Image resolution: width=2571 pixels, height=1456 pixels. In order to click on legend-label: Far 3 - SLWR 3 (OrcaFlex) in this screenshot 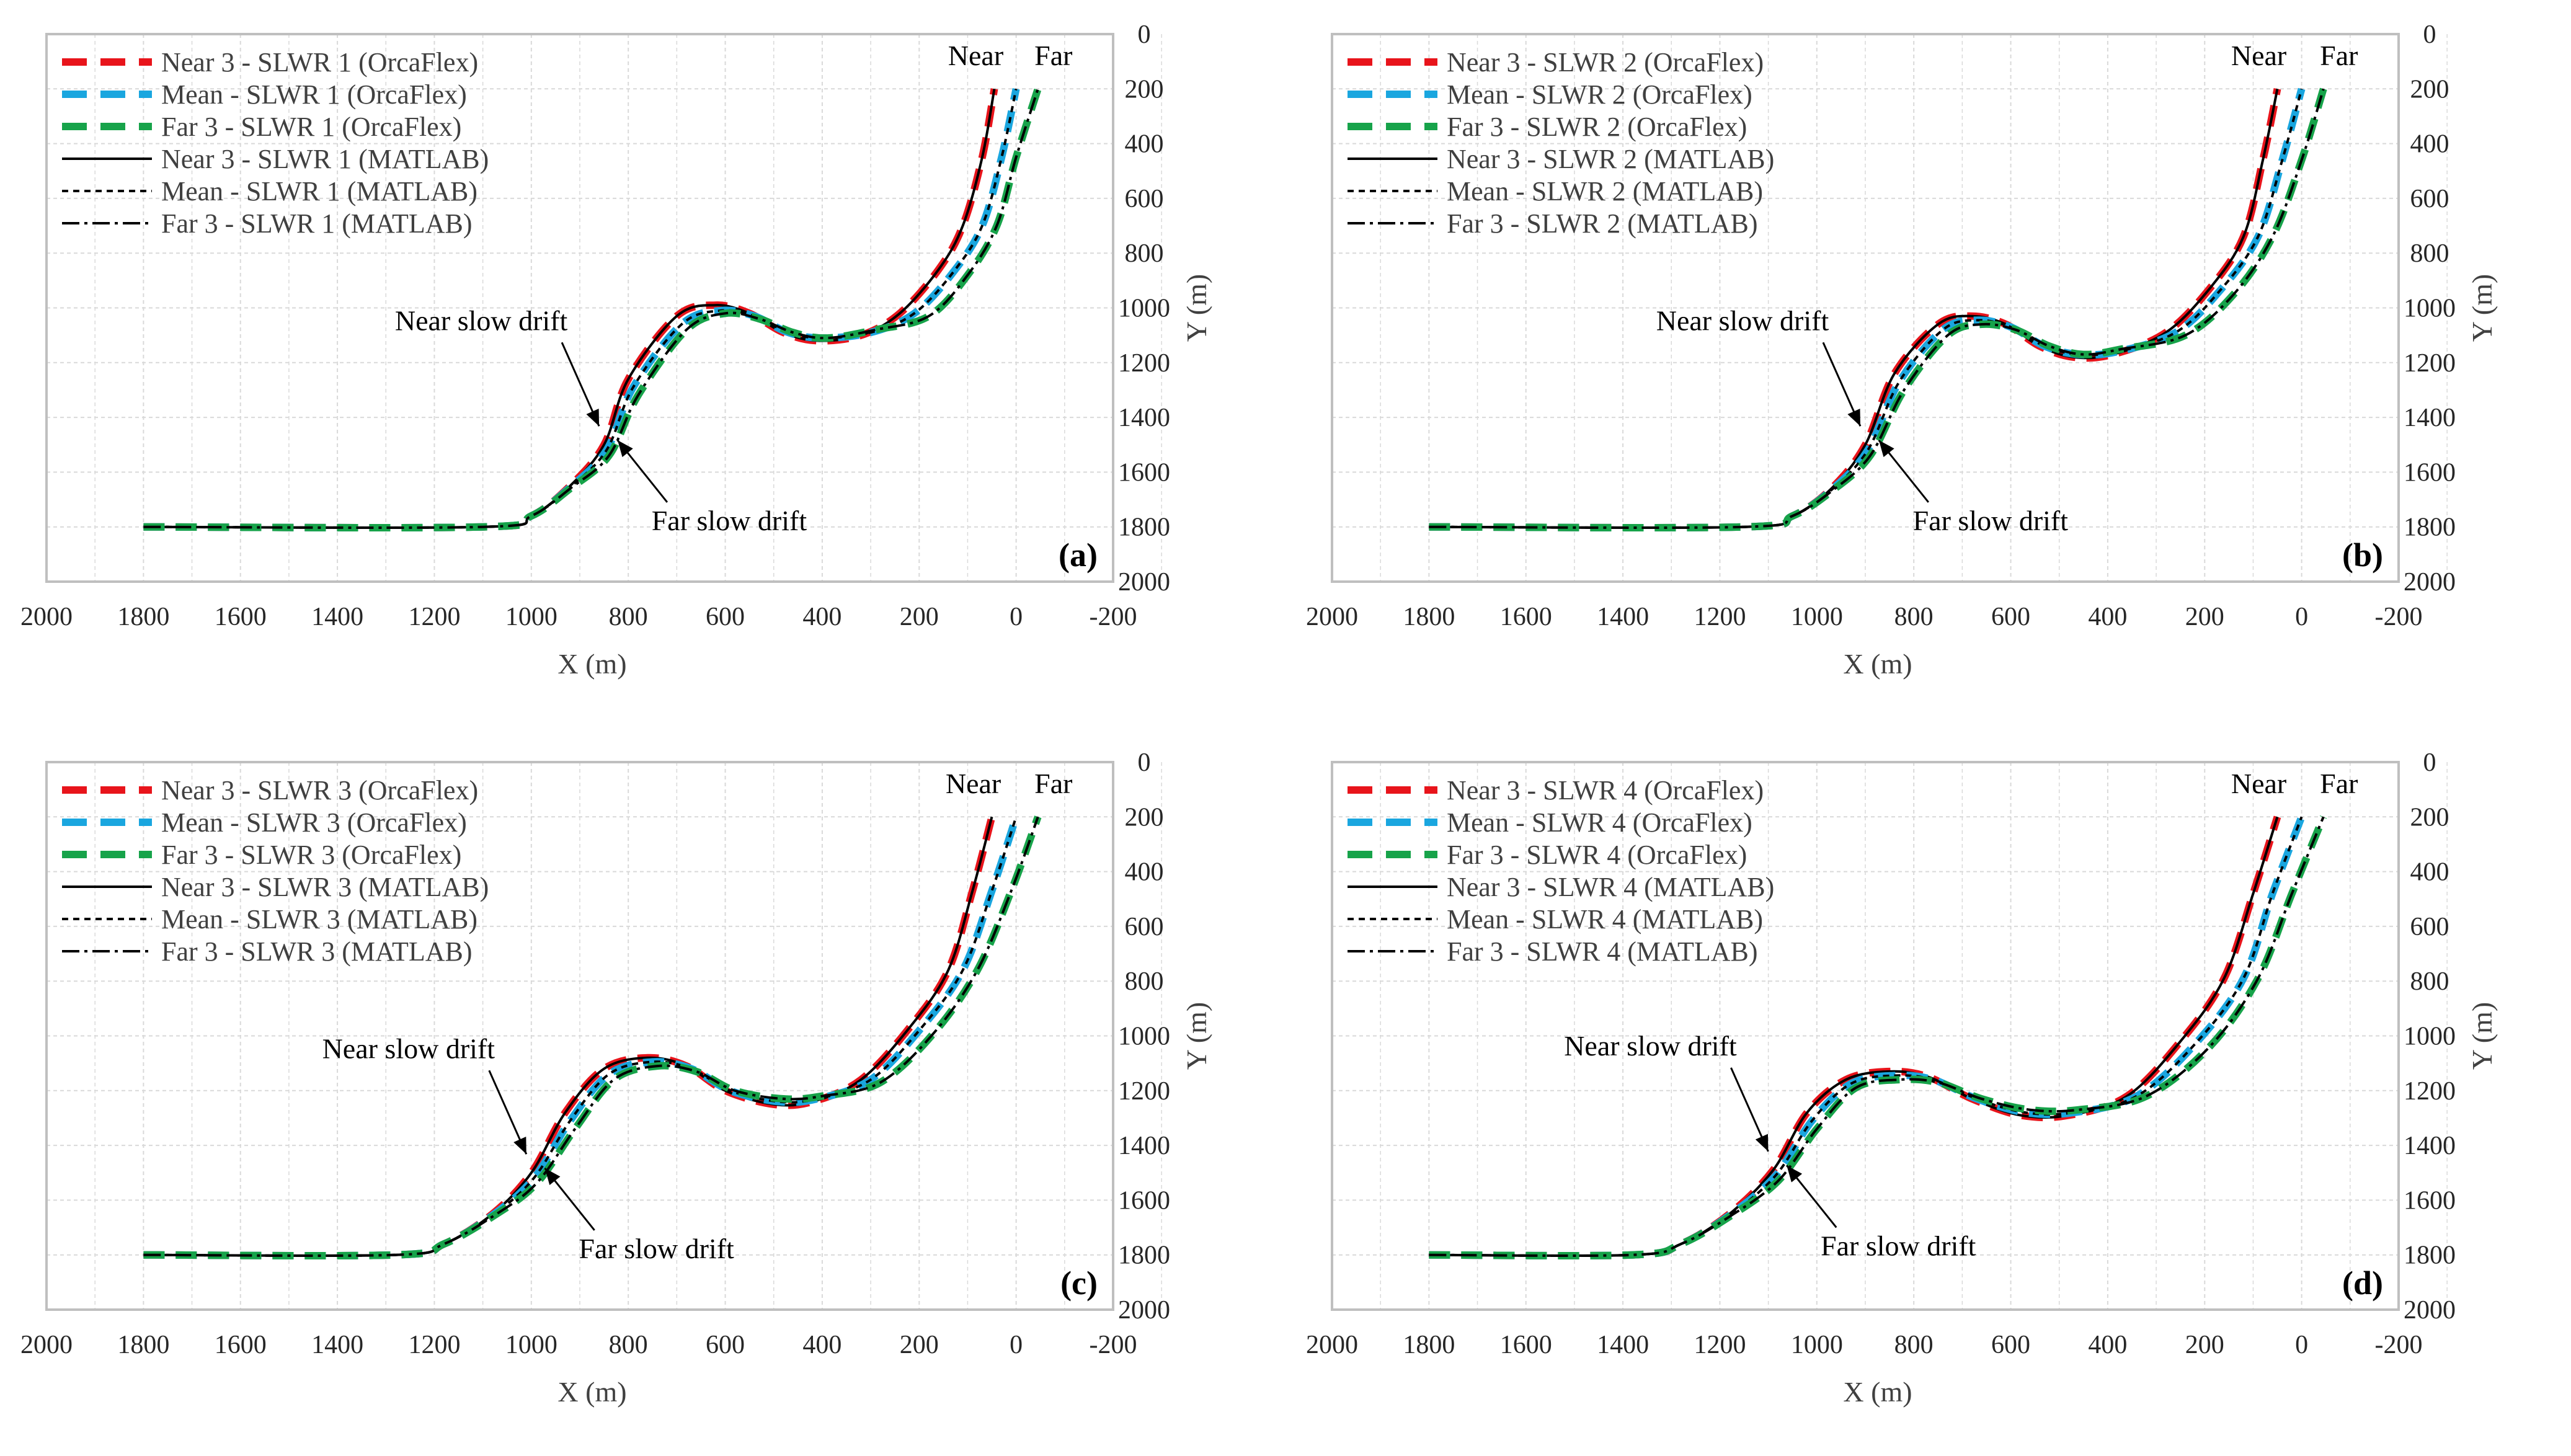, I will do `click(311, 855)`.